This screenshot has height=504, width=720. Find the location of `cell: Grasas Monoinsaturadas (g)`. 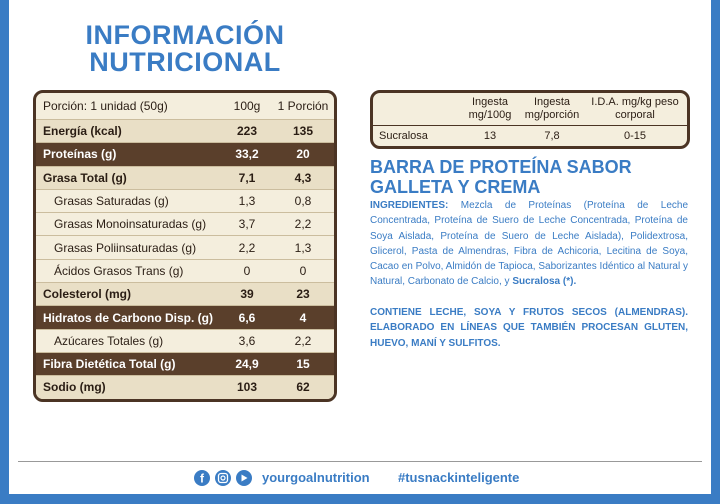

cell: Grasas Monoinsaturadas (g) is located at coordinates (130, 224).